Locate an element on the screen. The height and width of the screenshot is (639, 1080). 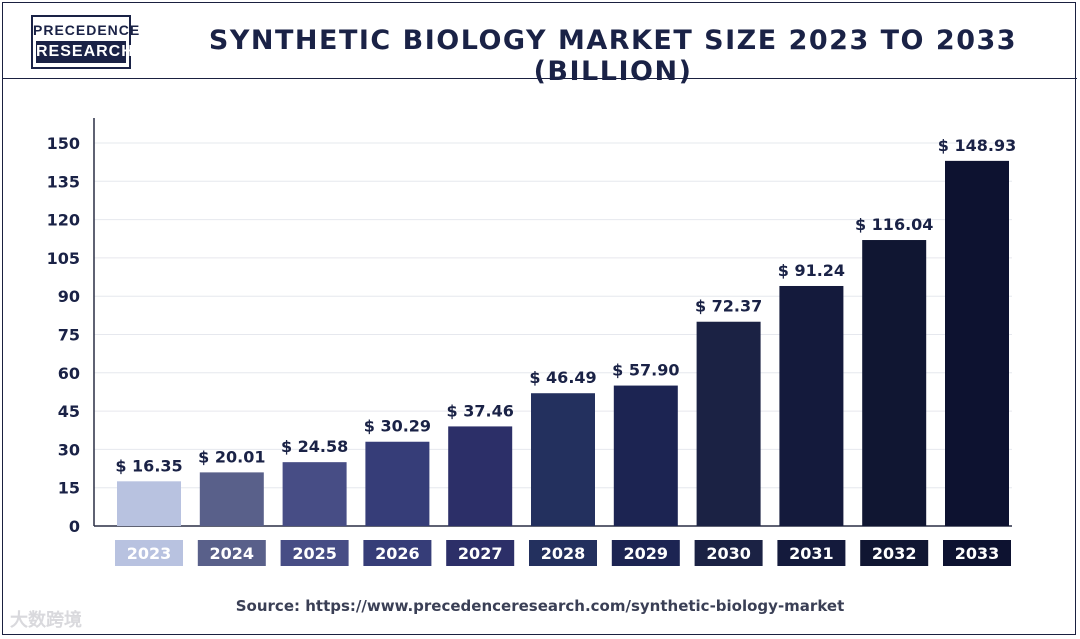
logo-line-1: PRECEDENCE is located at coordinates (87, 30).